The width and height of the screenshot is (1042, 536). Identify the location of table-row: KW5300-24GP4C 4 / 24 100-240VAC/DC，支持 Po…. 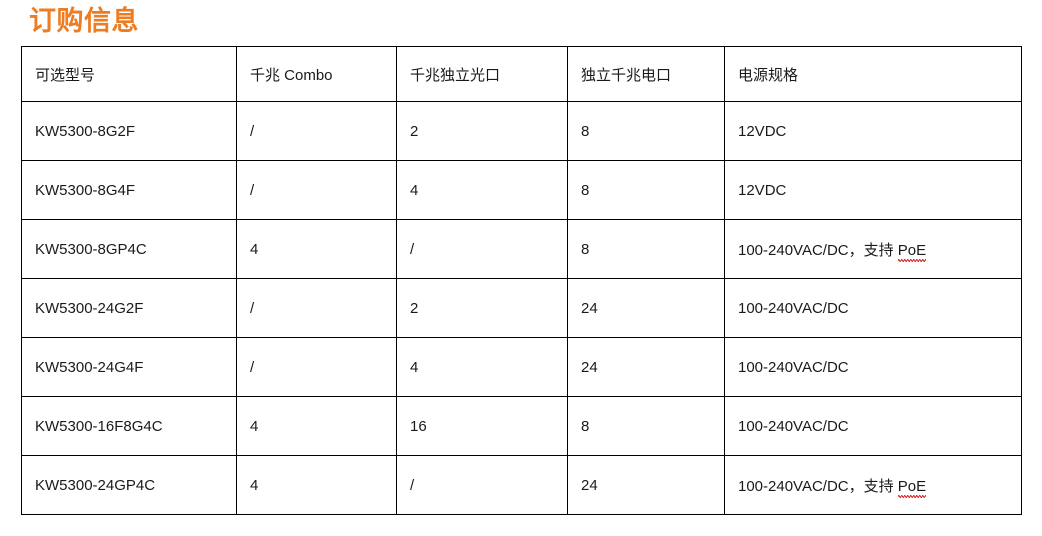
(521, 485).